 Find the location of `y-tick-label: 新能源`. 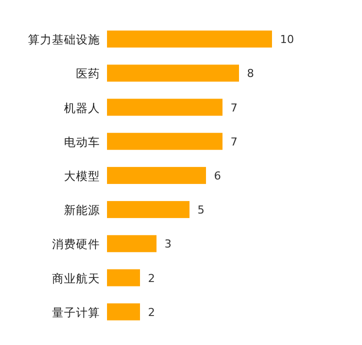

y-tick-label: 新能源 is located at coordinates (82, 210).